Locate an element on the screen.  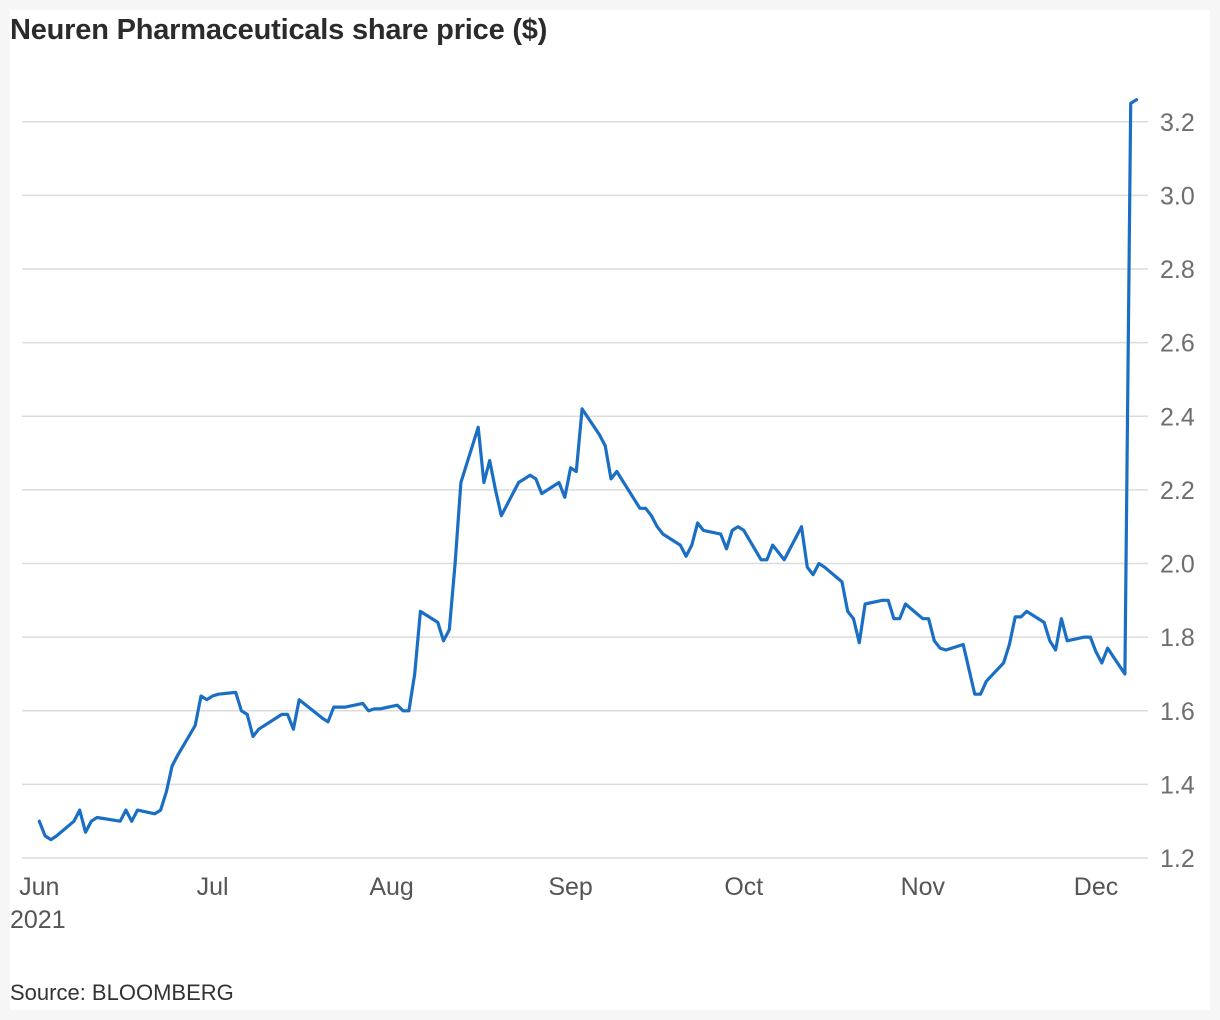
x-tick-label: Oct is located at coordinates (743, 887).